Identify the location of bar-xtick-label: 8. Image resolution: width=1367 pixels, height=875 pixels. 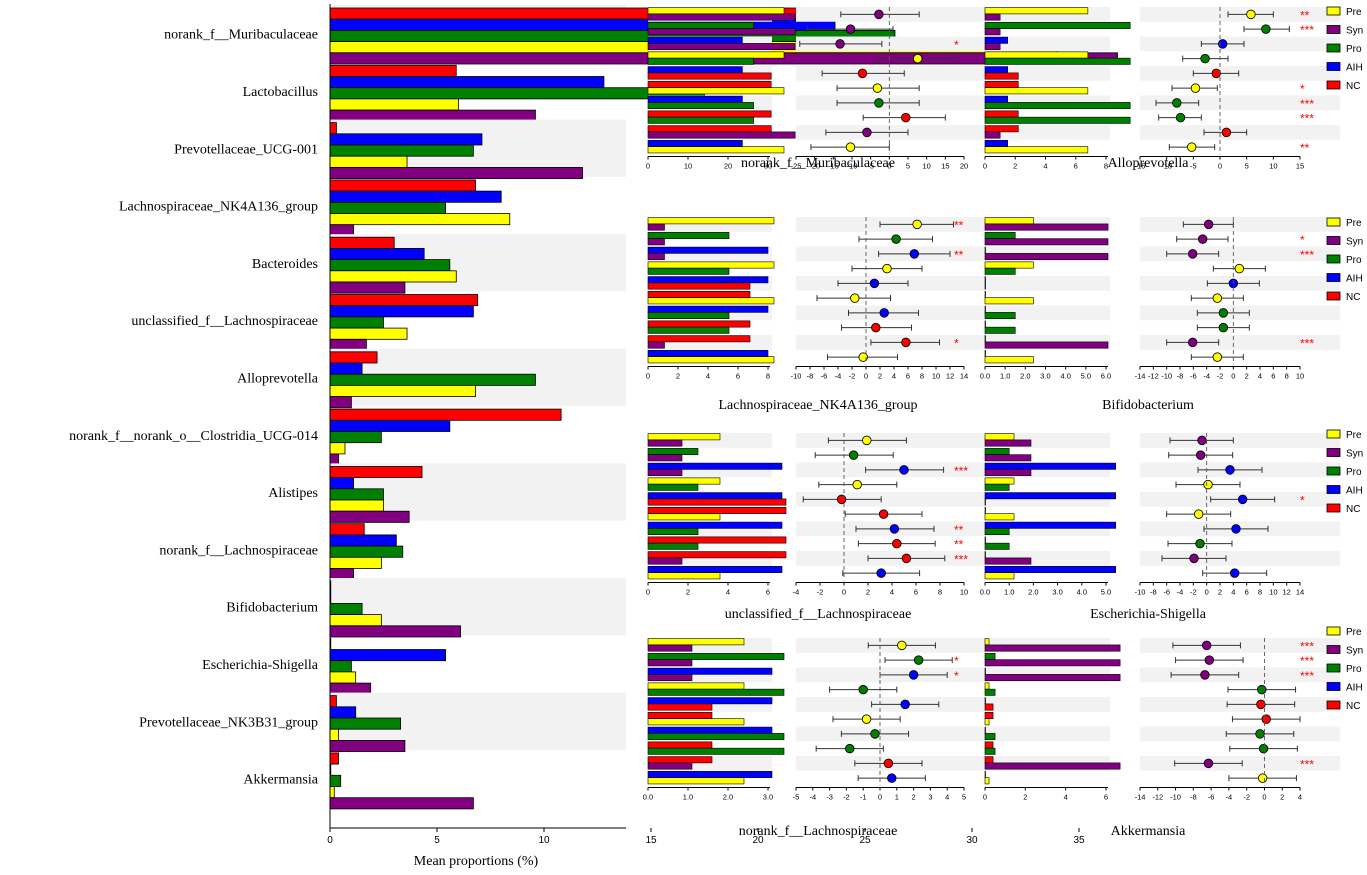
(768, 376).